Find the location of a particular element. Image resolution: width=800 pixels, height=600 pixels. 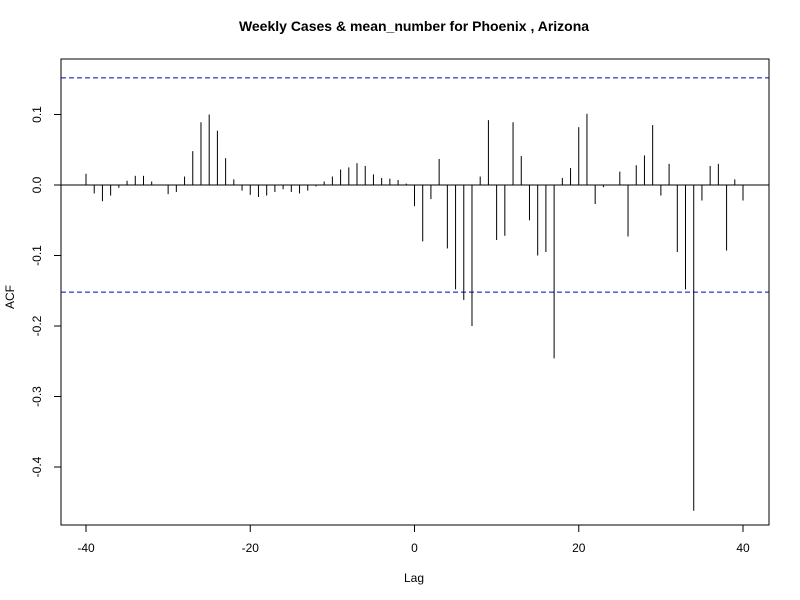

x-tick-label: -20 is located at coordinates (251, 548).